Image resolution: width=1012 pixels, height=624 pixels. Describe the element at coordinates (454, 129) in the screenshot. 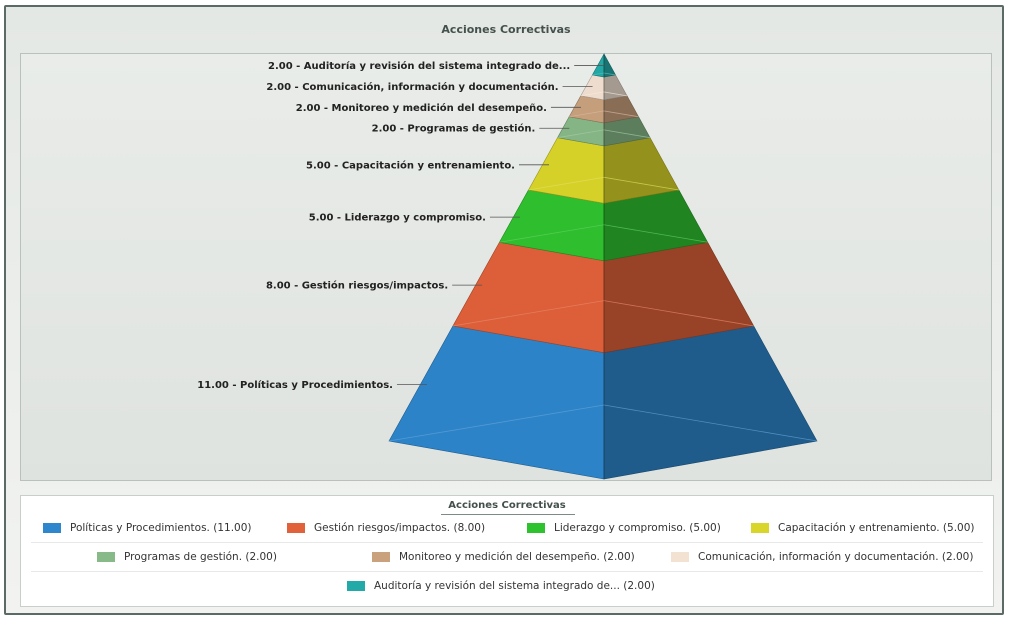

I see `data-label: 2.00 - Programas de gestión.` at that location.